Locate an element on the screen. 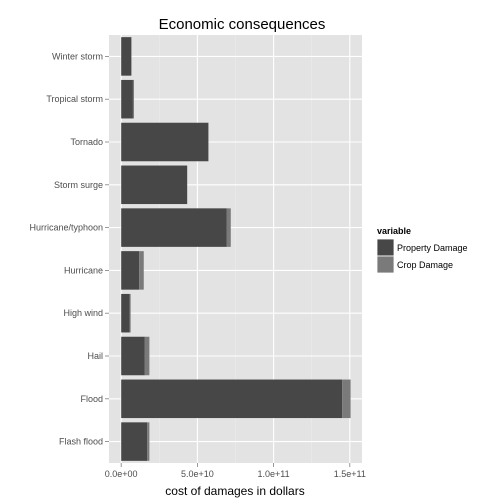 The width and height of the screenshot is (504, 504). y-tick-label: High wind is located at coordinates (83, 313).